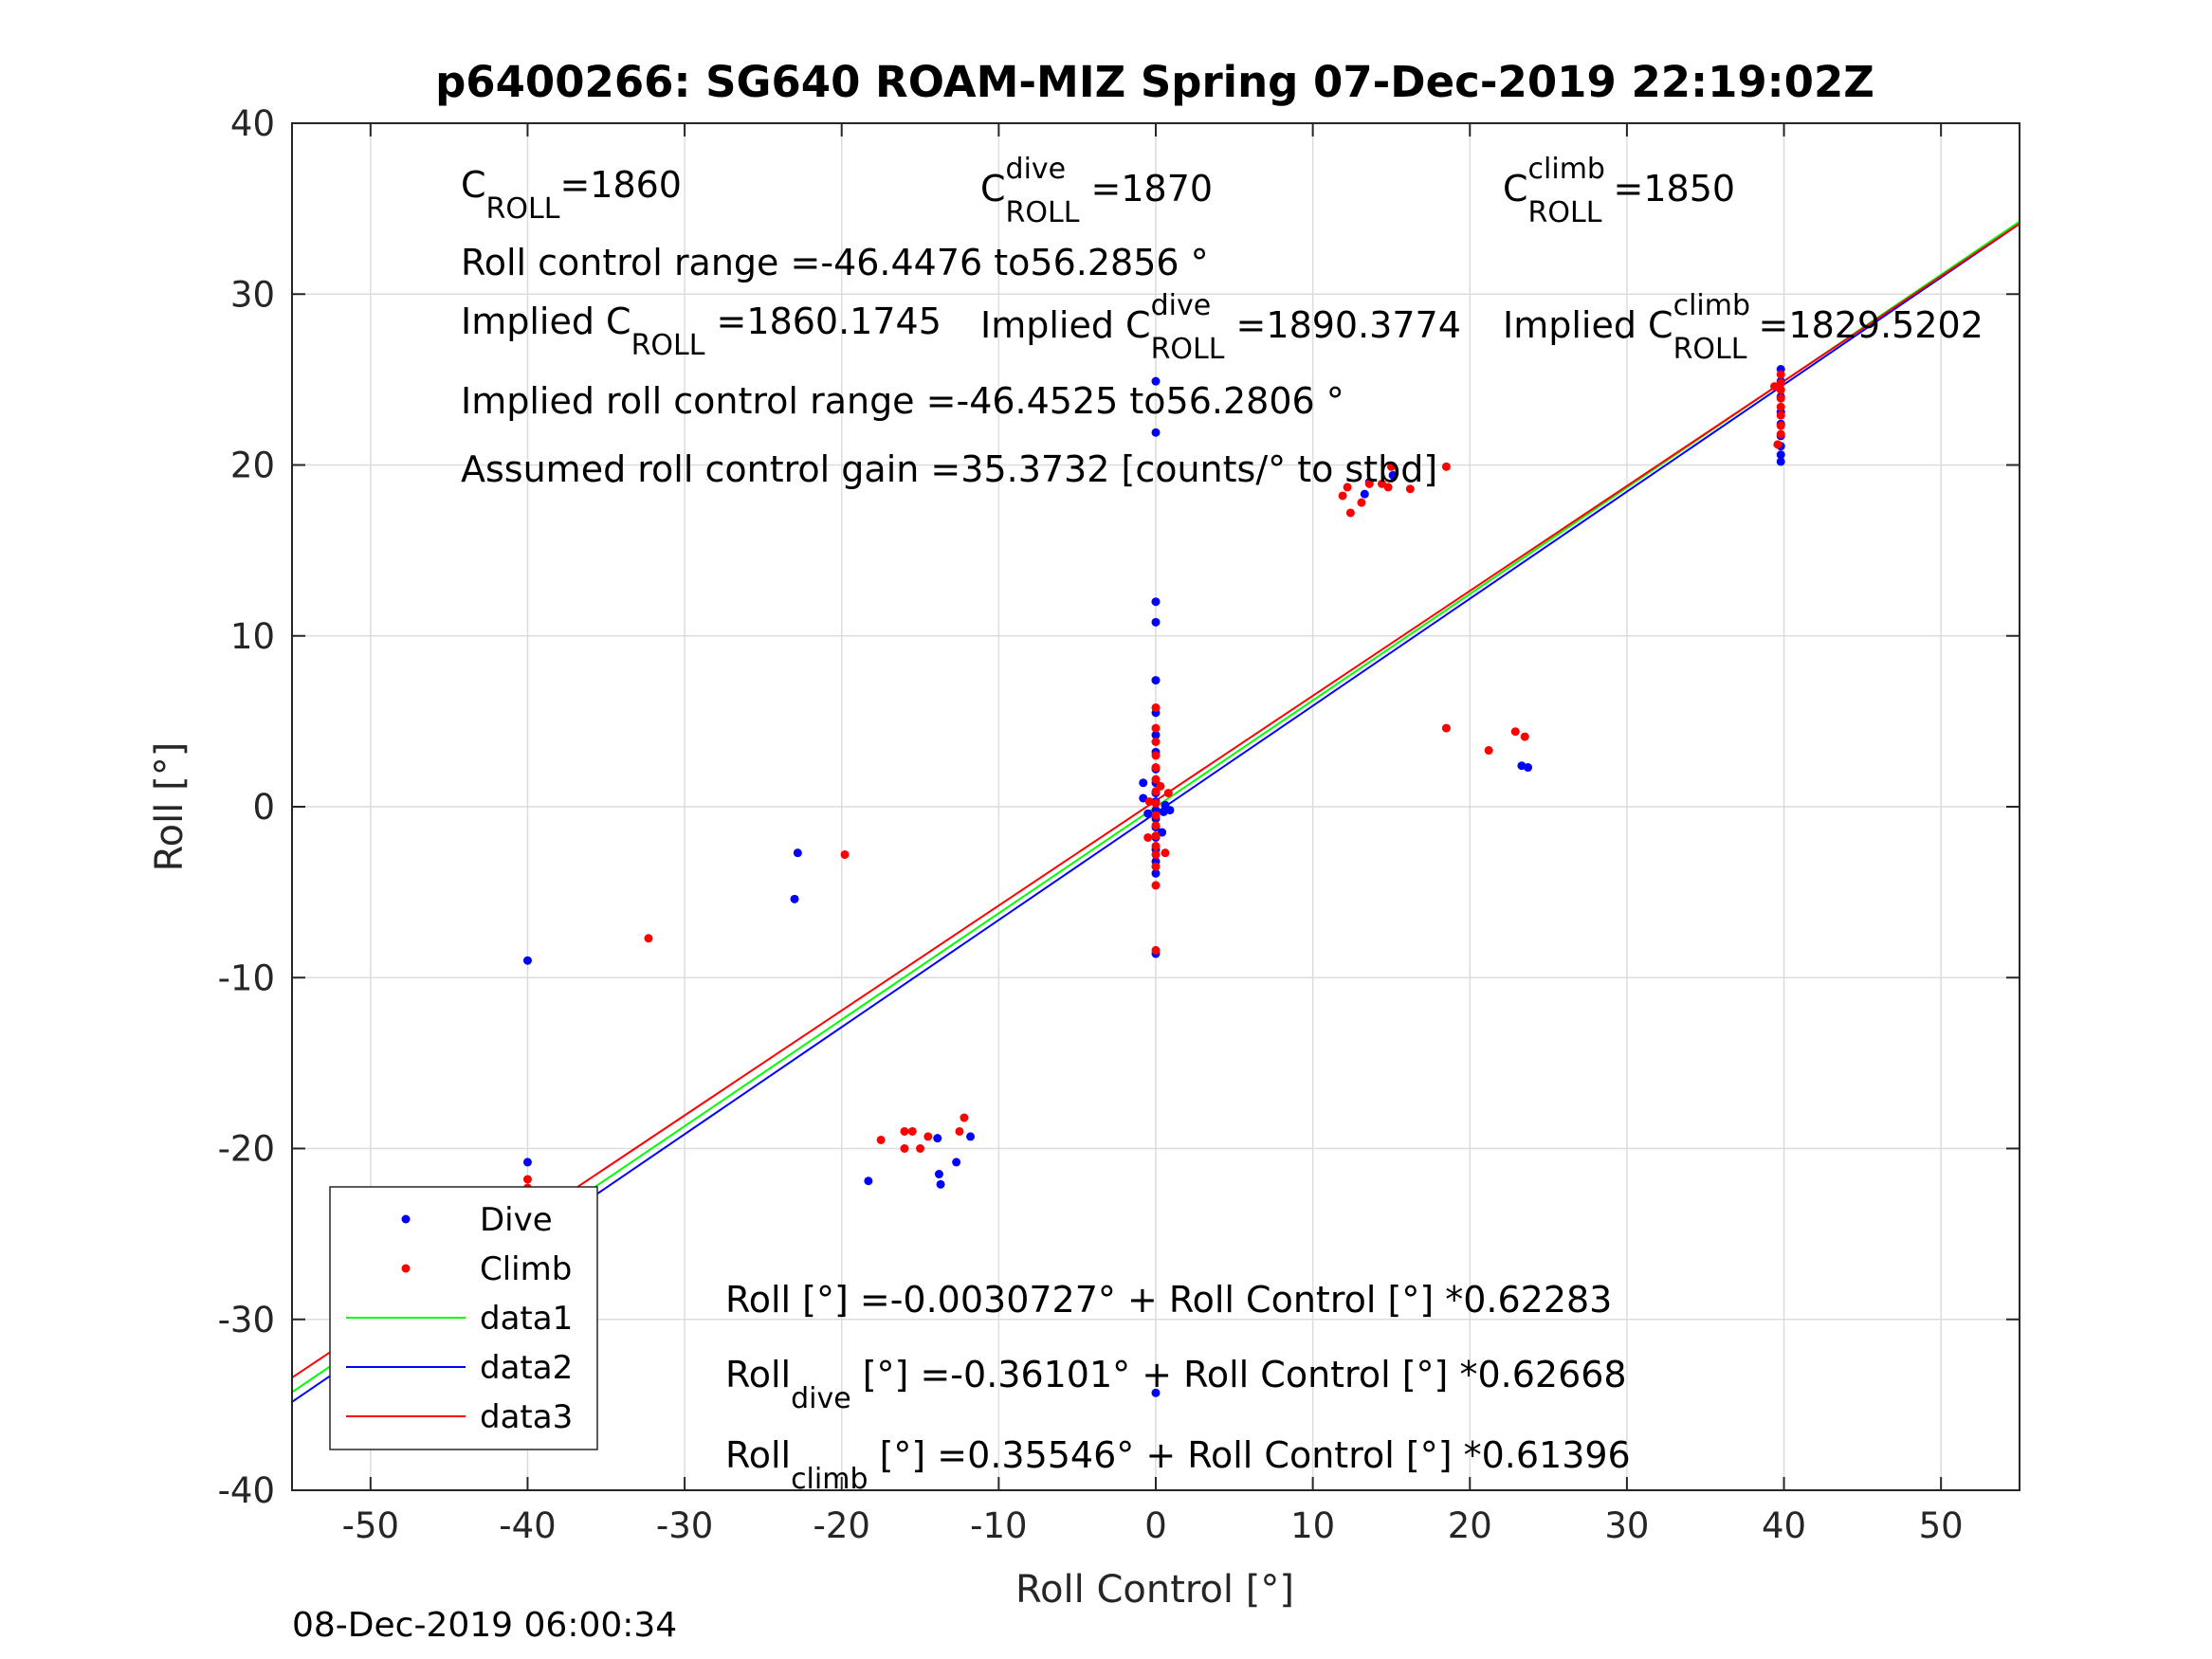 Image resolution: width=2212 pixels, height=1659 pixels. I want to click on annotation-part: =1870, so click(1146, 189).